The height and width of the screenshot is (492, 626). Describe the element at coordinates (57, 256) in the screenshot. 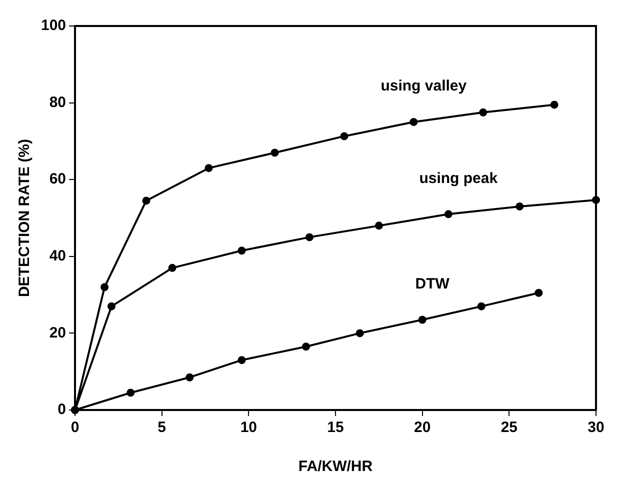

I see `y-tick-label: 40` at that location.